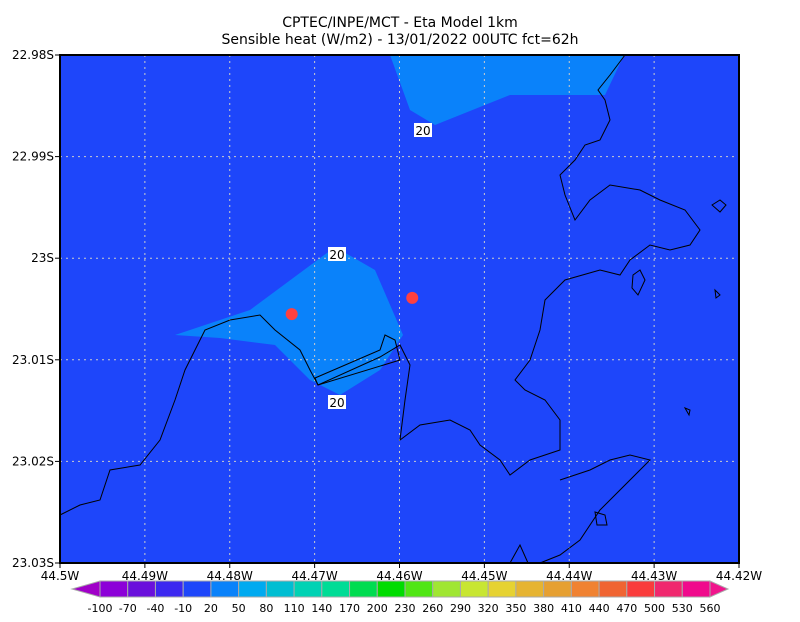  I want to click on colorbar-label: 50, so click(239, 608).